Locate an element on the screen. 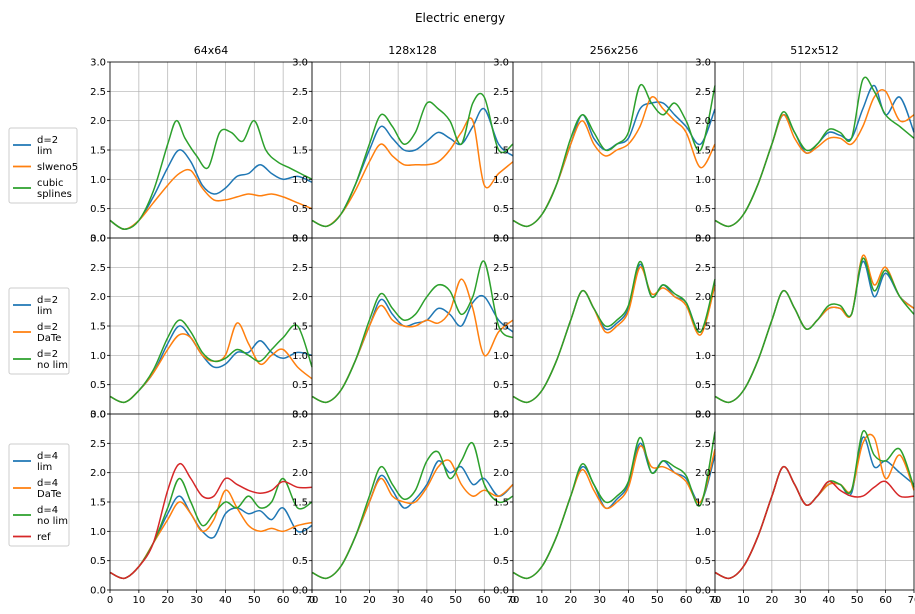 The image size is (915, 614). subplot-r1-c2: 0.0 0.5 1.0 1.5 2.0 2.5 3.0 is located at coordinates (403, 151).